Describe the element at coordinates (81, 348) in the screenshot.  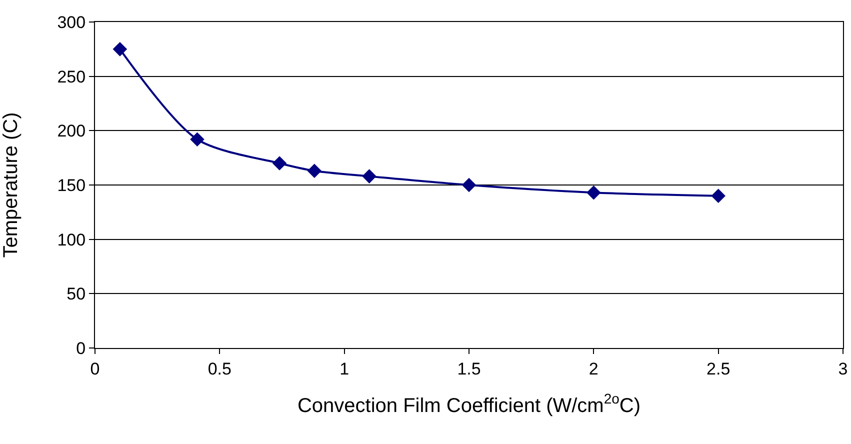
I see `y-tick-label: 0` at that location.